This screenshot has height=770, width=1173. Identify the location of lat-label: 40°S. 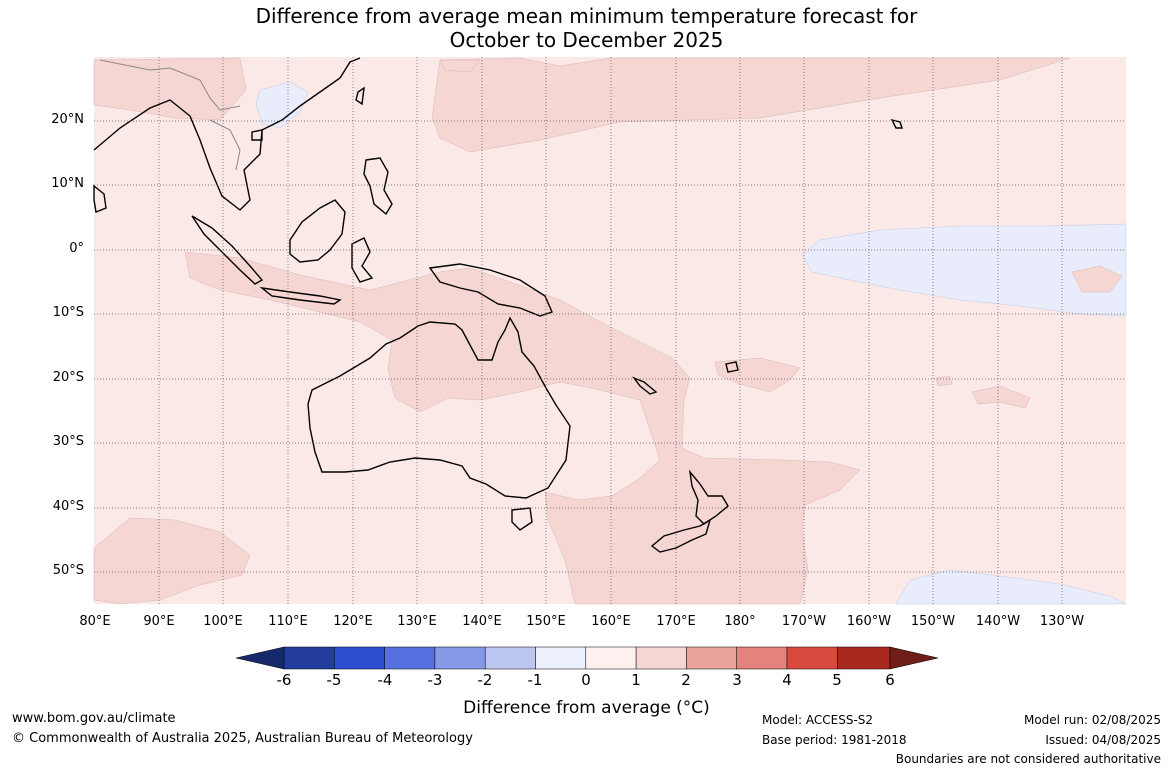
(68, 506).